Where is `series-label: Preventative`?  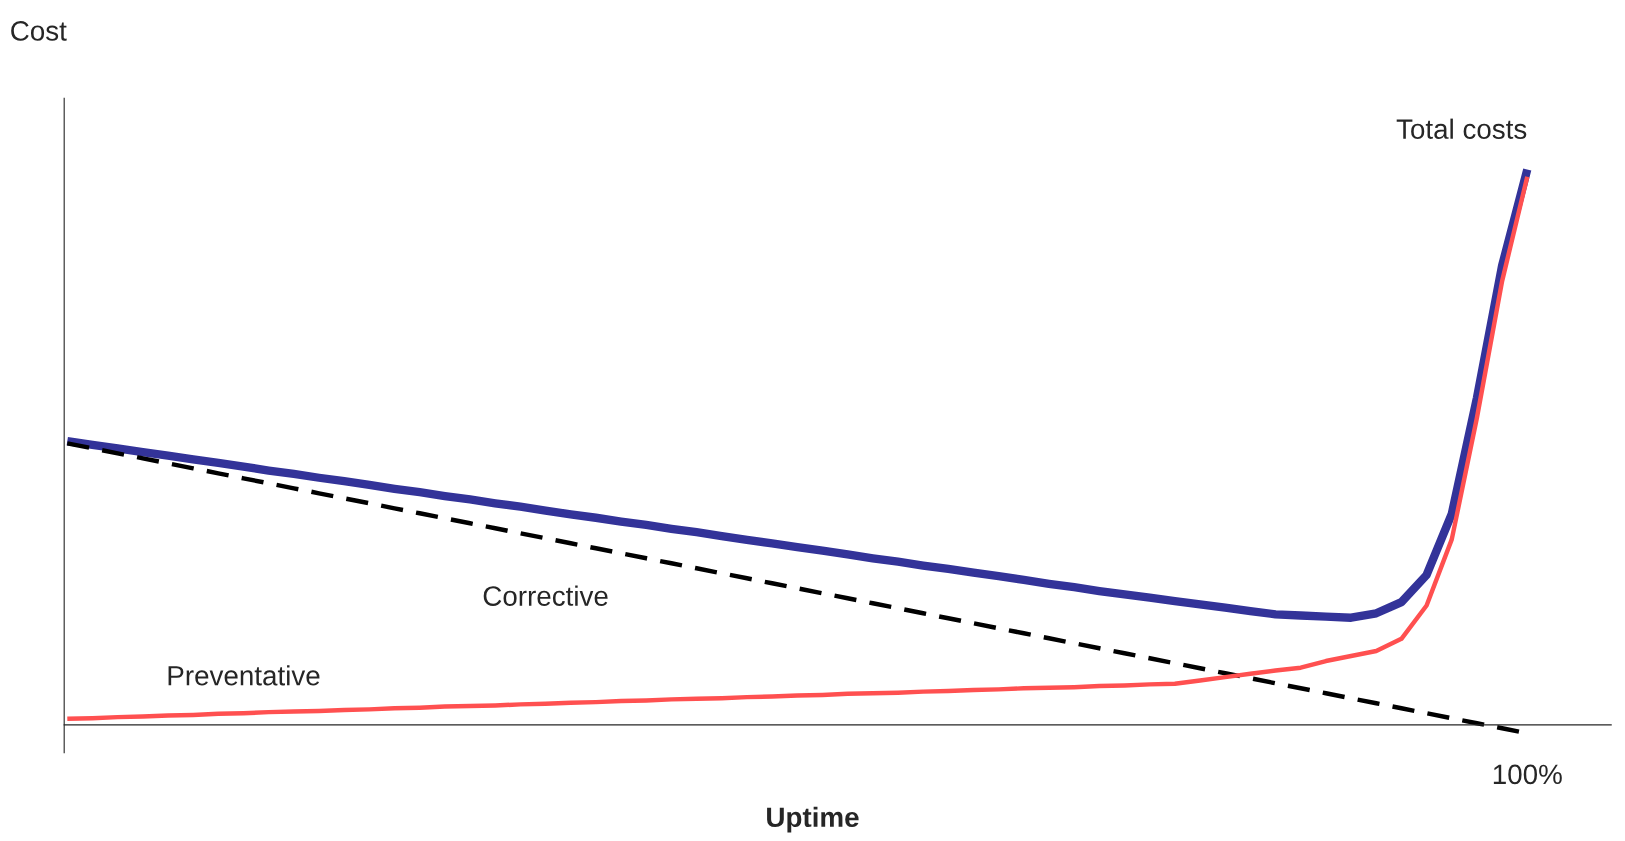
series-label: Preventative is located at coordinates (244, 675).